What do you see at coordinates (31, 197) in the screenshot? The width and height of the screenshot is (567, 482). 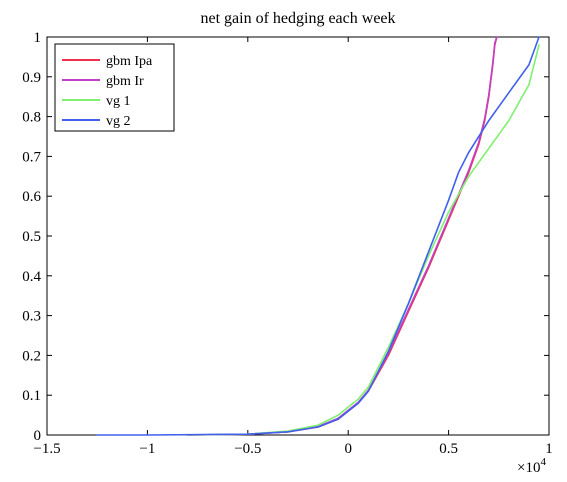 I see `y-tick-label: 0.6` at bounding box center [31, 197].